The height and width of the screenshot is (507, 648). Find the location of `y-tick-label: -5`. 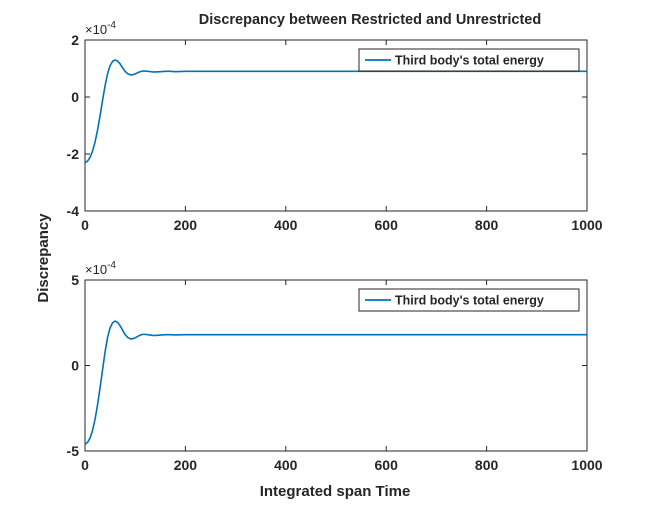

y-tick-label: -5 is located at coordinates (73, 451).